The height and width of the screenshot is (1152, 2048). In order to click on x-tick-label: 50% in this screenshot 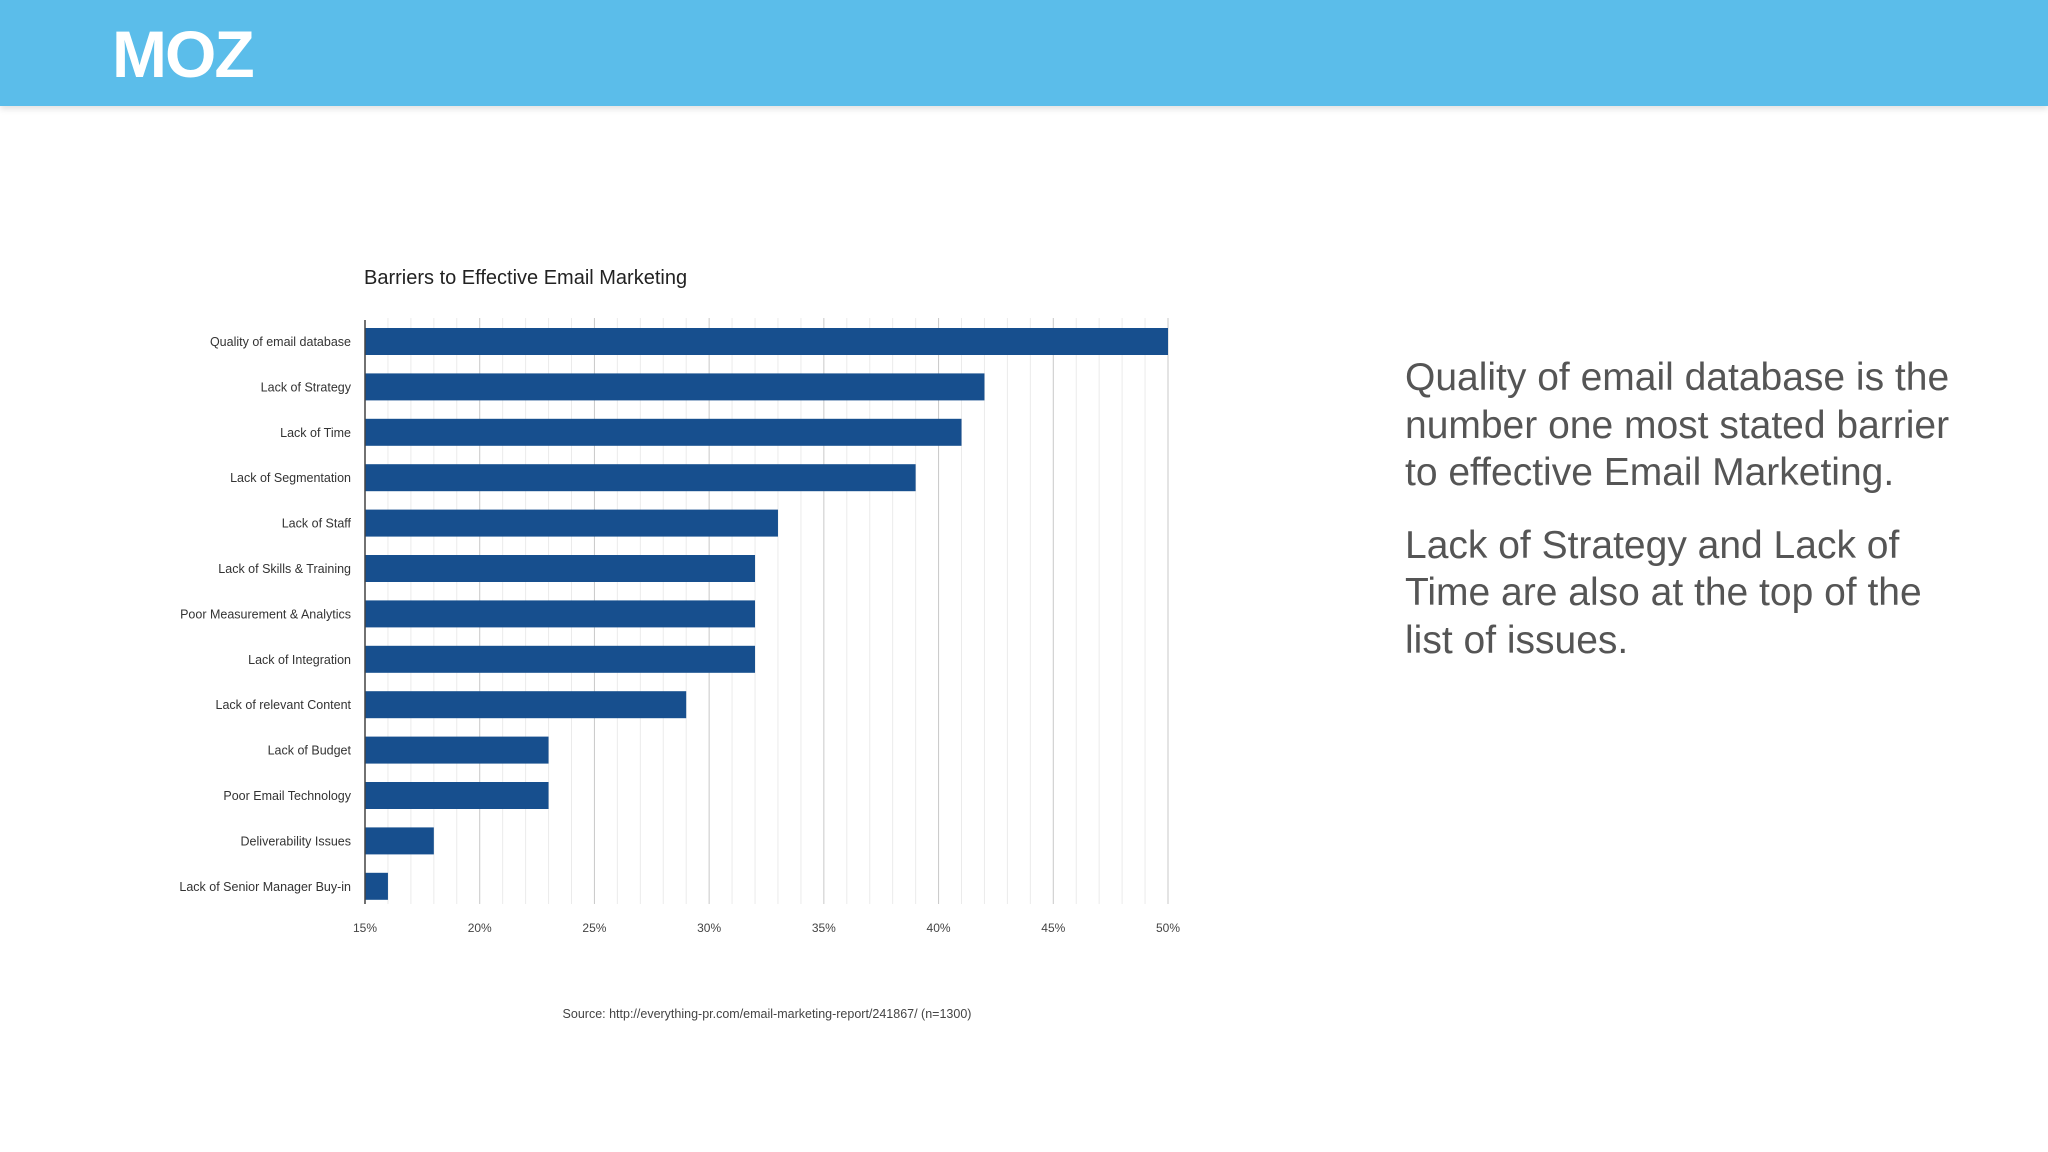, I will do `click(1168, 928)`.